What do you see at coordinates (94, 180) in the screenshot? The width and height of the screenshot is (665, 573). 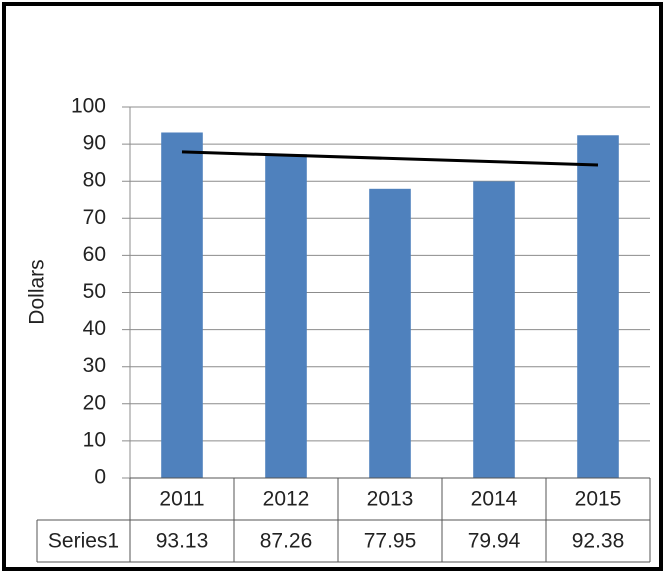 I see `y-tick-label: 80` at bounding box center [94, 180].